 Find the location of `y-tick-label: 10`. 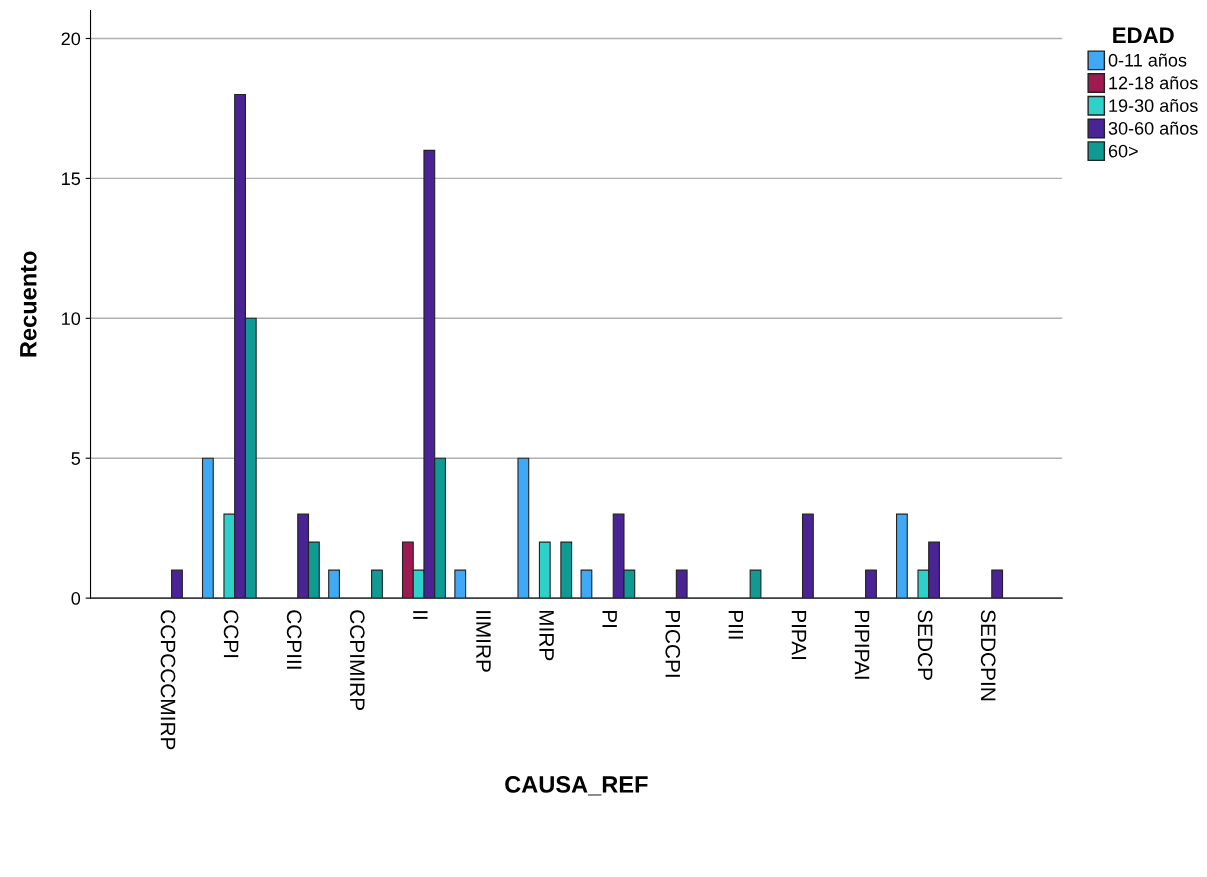

y-tick-label: 10 is located at coordinates (71, 319).